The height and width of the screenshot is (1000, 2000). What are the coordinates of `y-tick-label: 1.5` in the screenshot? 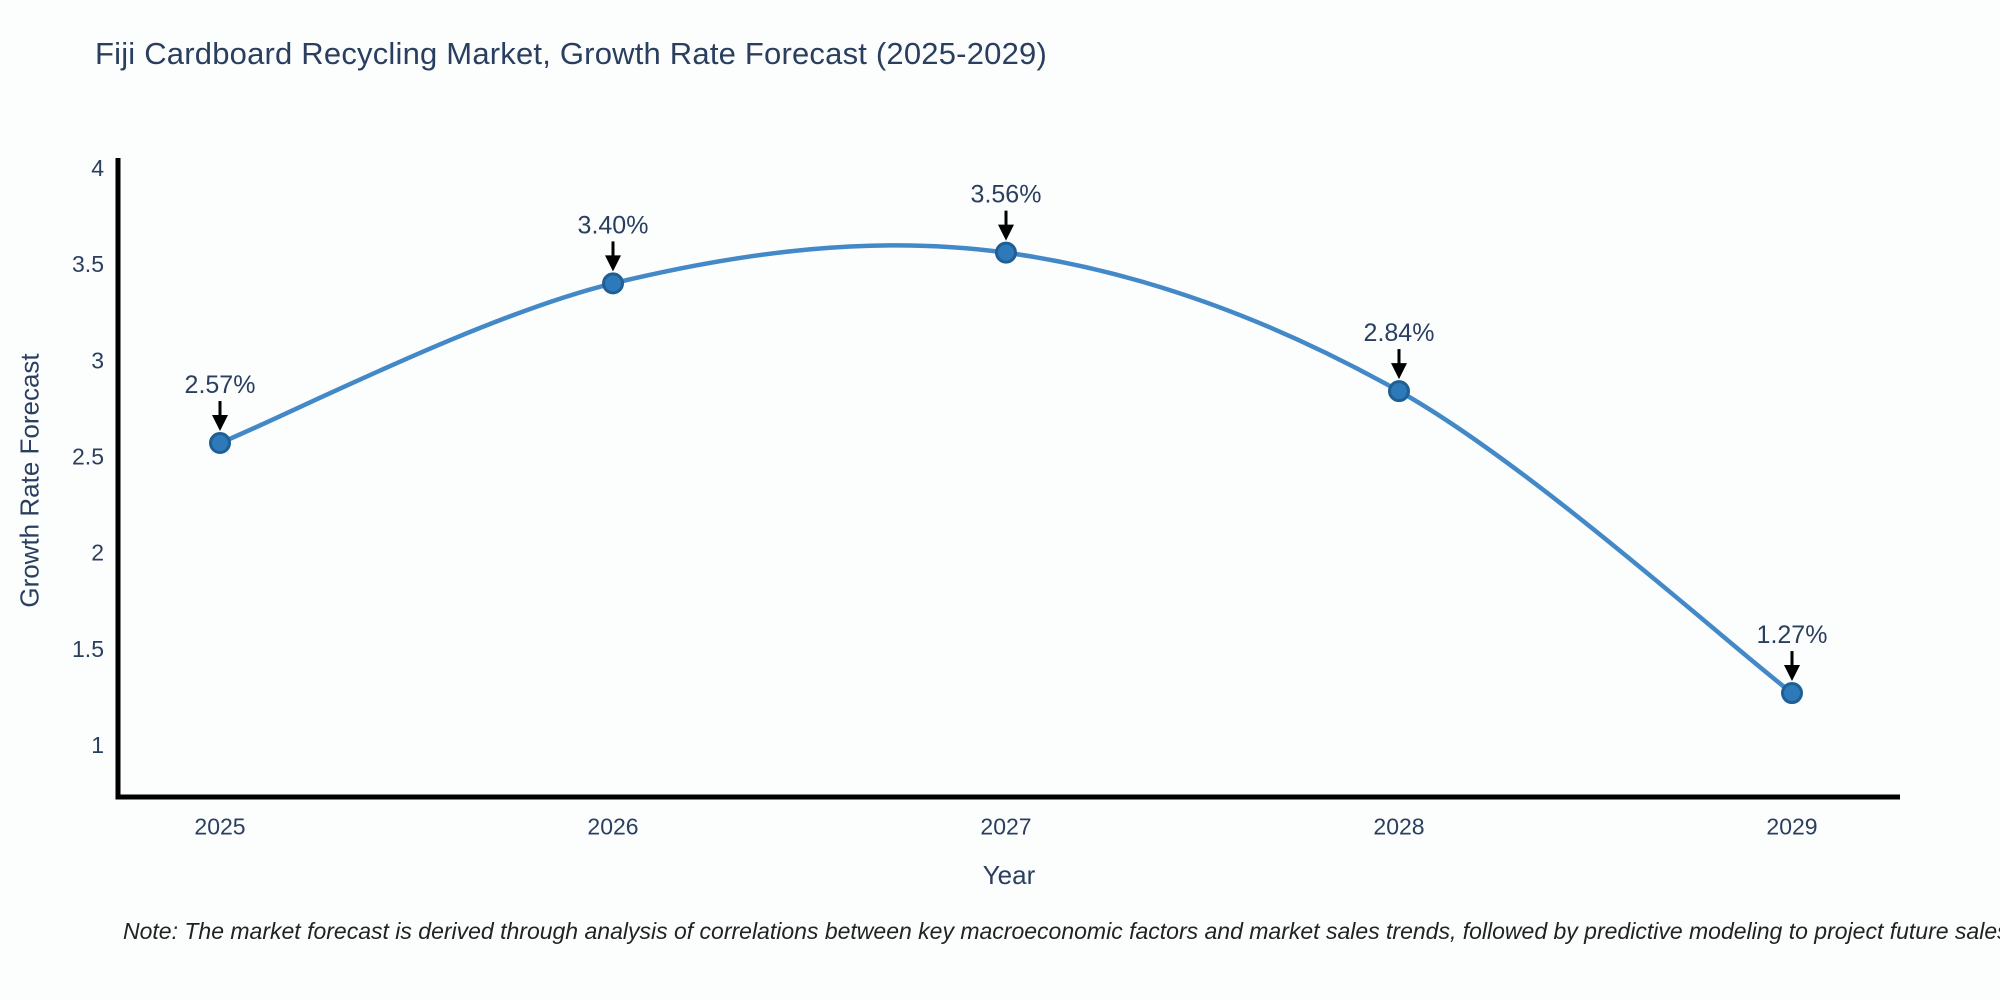 It's located at (88, 649).